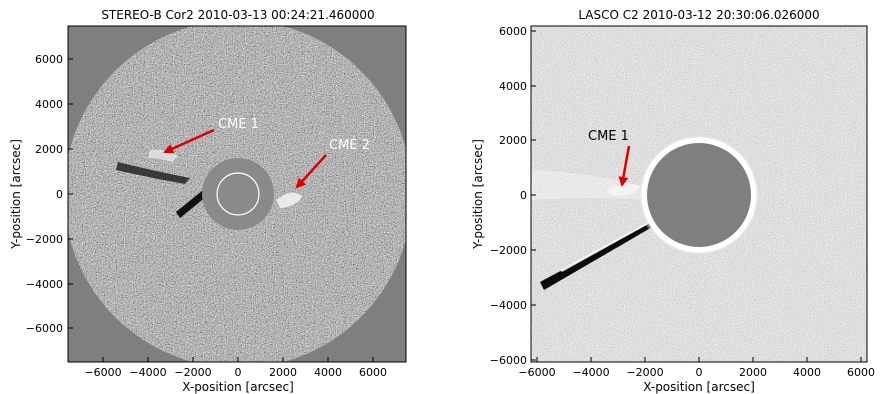 The width and height of the screenshot is (880, 394). I want to click on cme1-arrow-left, so click(189, 141).